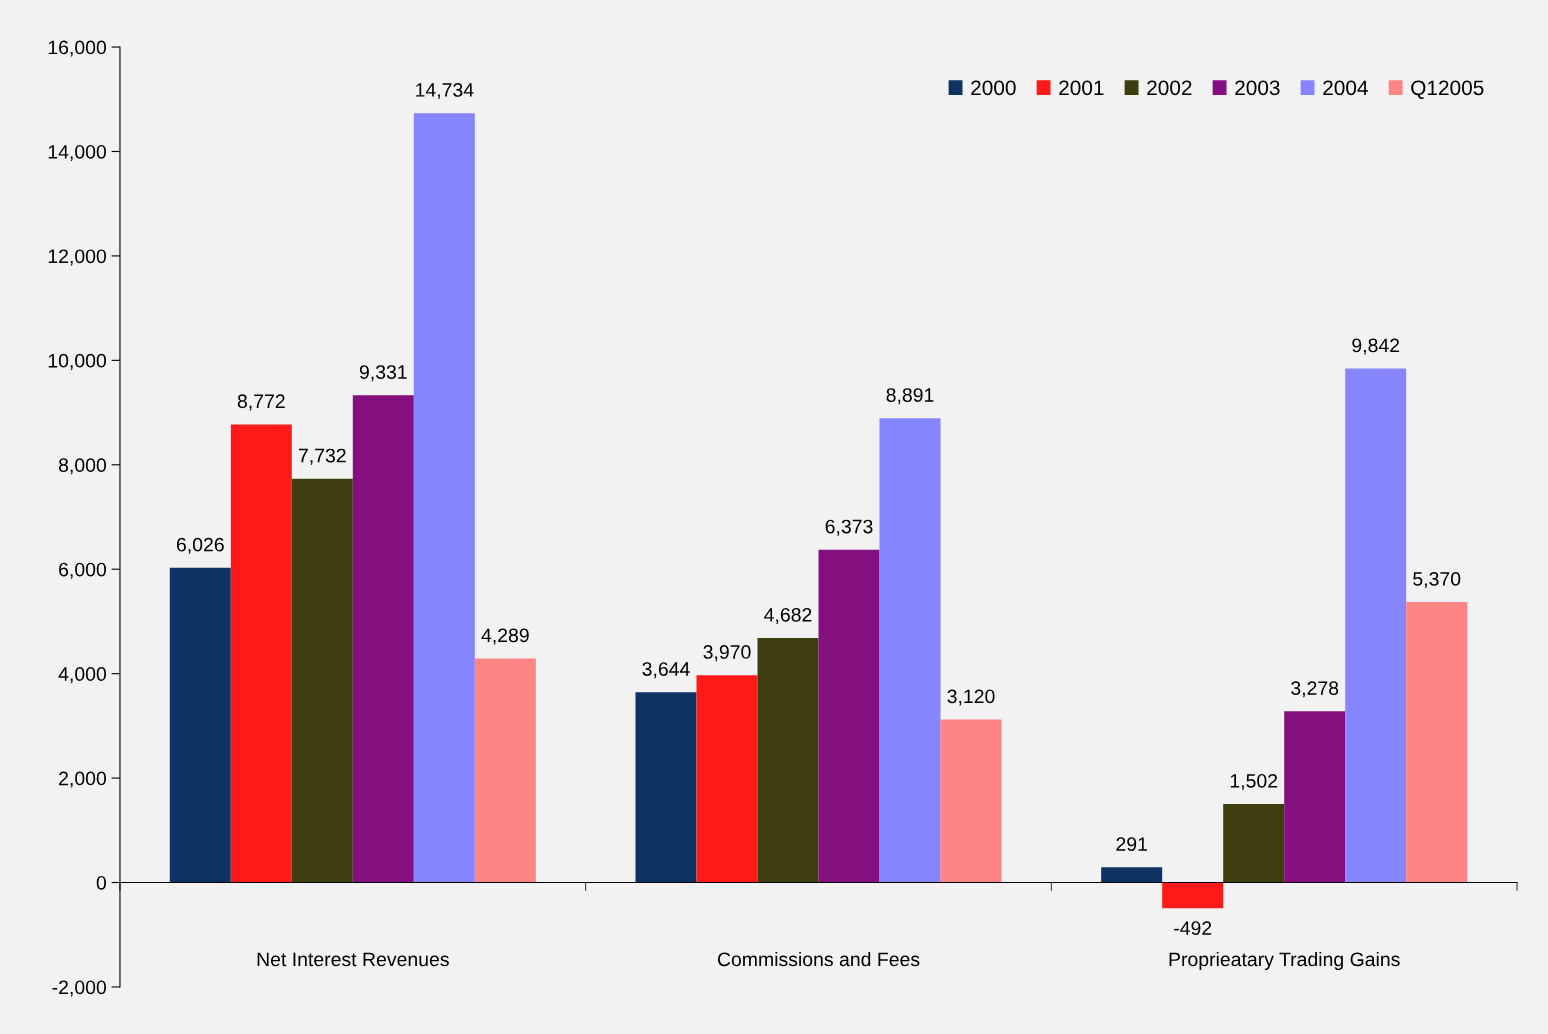 The image size is (1548, 1034). What do you see at coordinates (1376, 346) in the screenshot?
I see `data-label: 9,842` at bounding box center [1376, 346].